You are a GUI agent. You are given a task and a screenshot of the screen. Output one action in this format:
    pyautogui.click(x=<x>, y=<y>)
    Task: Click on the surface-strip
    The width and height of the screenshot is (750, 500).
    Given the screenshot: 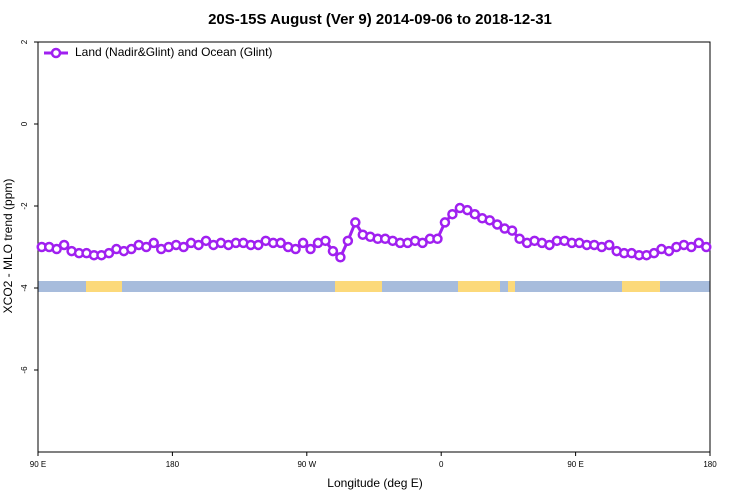 What is the action you would take?
    pyautogui.click(x=374, y=286)
    